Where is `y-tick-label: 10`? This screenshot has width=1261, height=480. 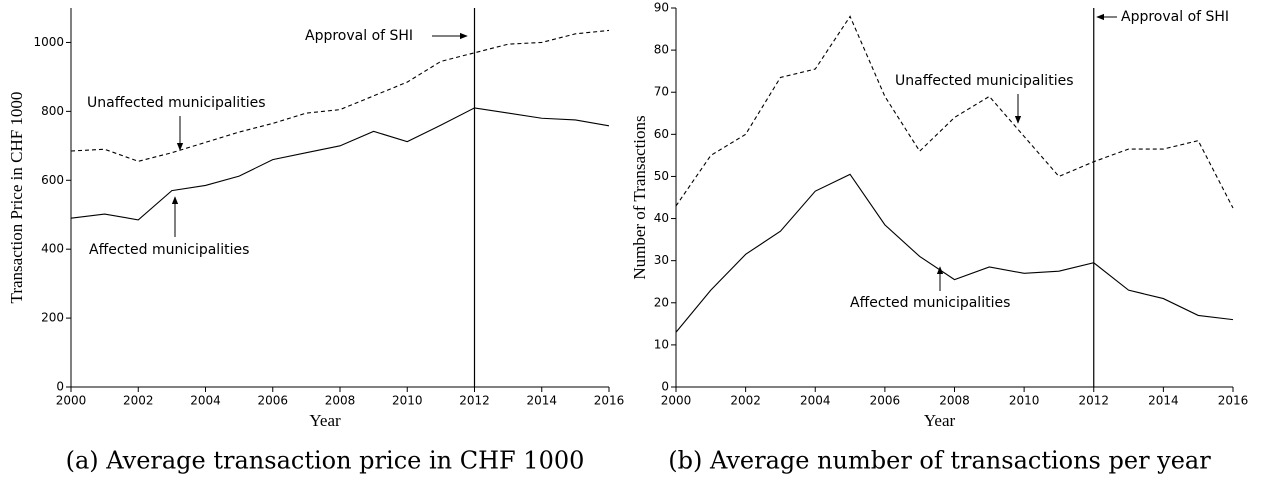
y-tick-label: 10 is located at coordinates (661, 344).